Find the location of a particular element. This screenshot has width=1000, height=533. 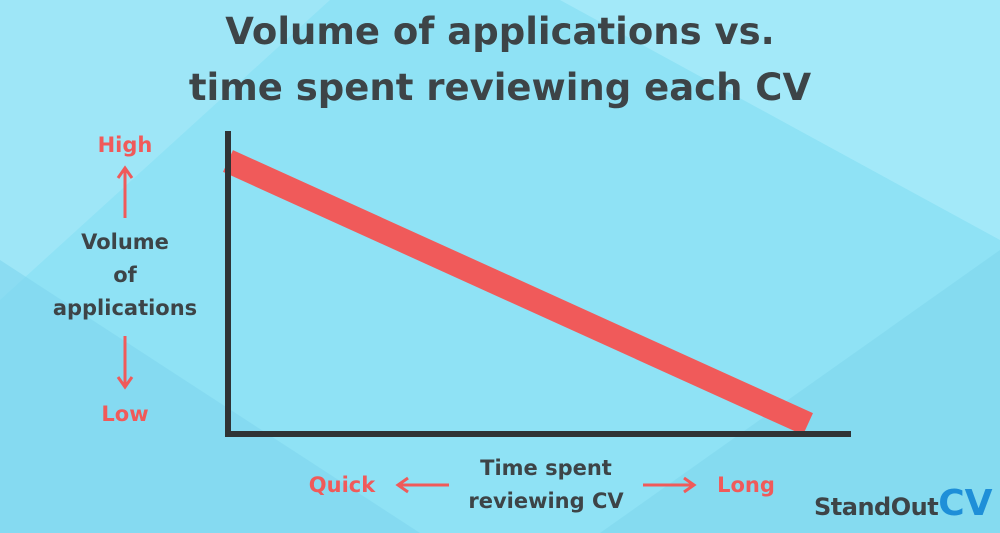

y-low-label: Low is located at coordinates (125, 414).